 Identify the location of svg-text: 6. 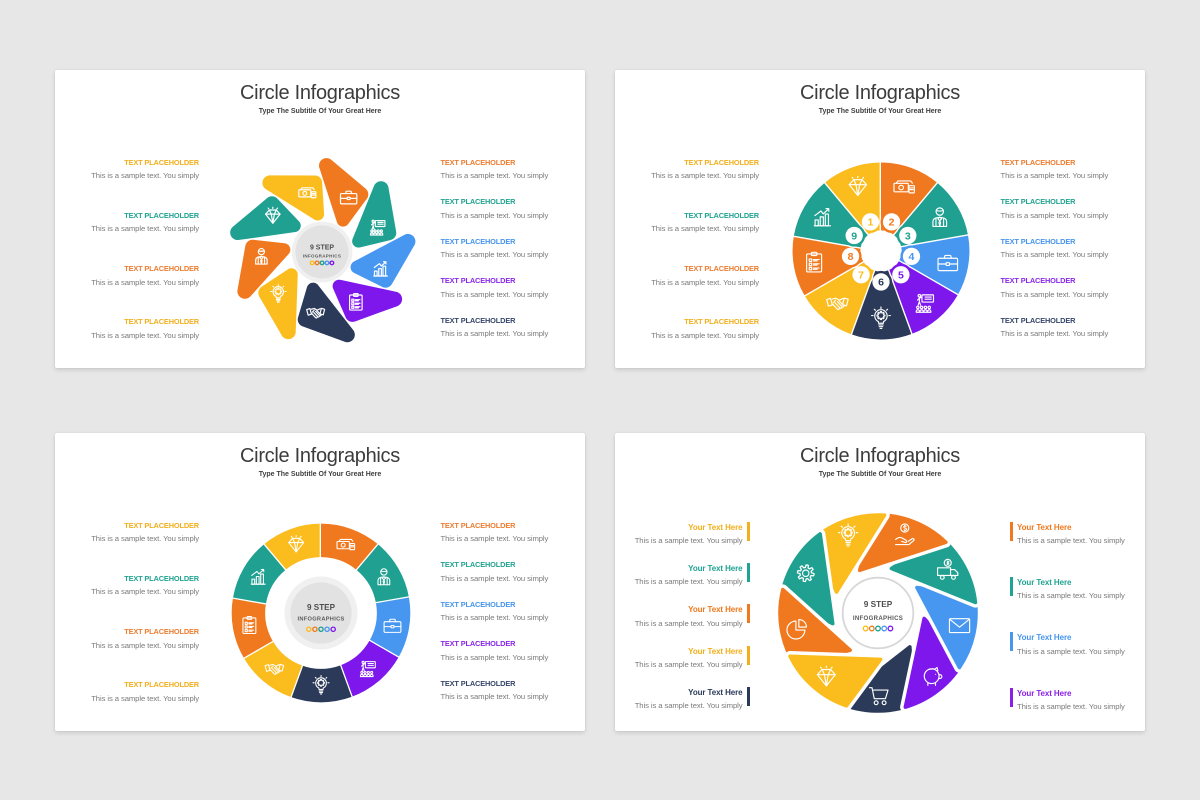
(881, 283).